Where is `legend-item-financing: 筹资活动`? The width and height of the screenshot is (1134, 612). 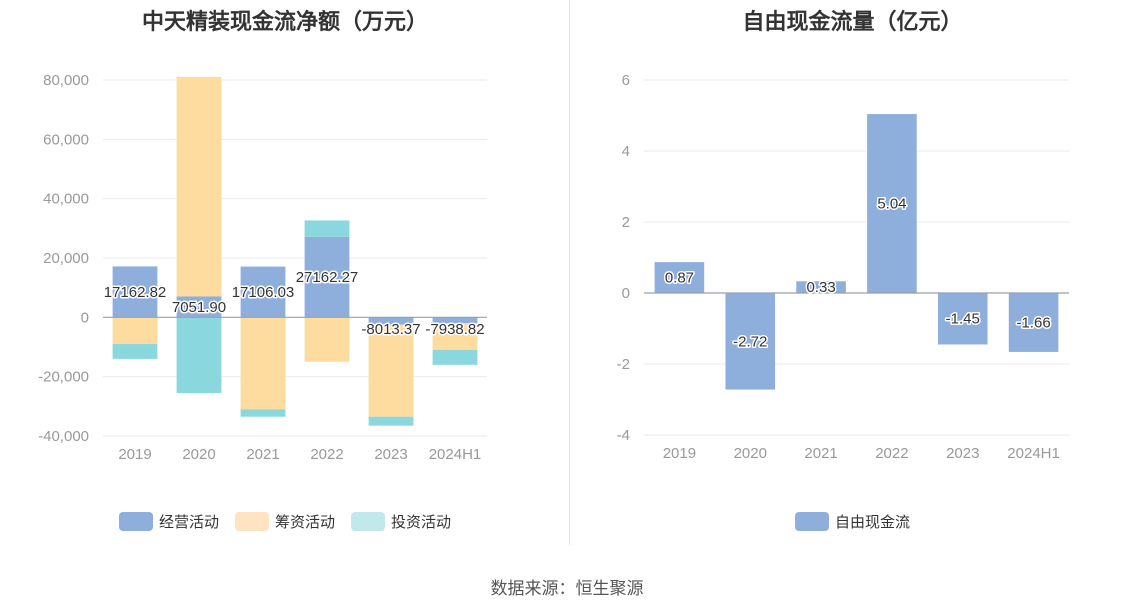 legend-item-financing: 筹资活动 is located at coordinates (284, 521).